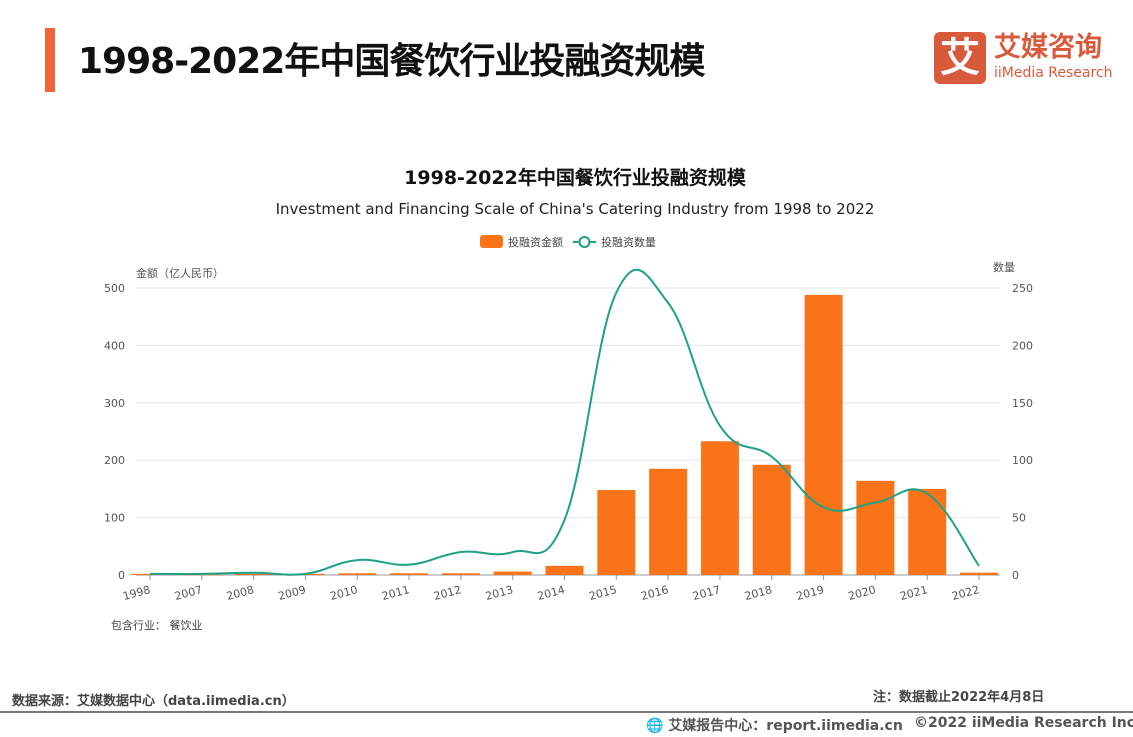 Image resolution: width=1133 pixels, height=737 pixels. I want to click on footer-divider, so click(566, 712).